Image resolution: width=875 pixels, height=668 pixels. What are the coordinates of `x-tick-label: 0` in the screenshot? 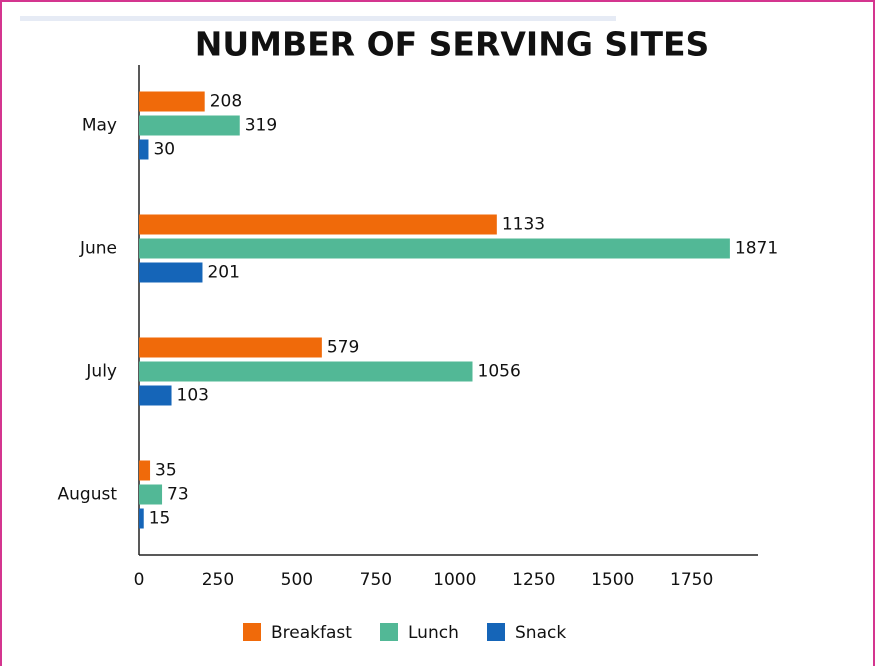 It's located at (139, 580).